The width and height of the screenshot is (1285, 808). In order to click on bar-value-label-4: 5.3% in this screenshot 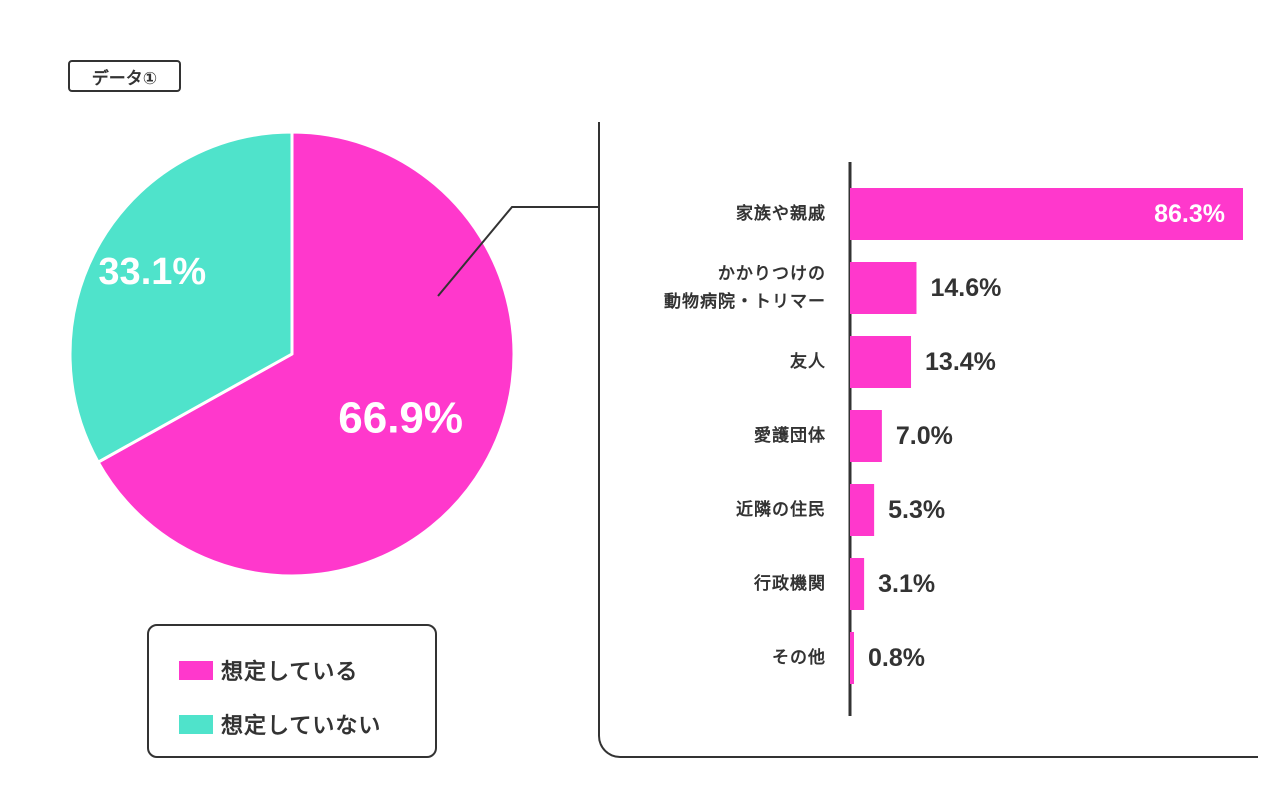, I will do `click(916, 510)`.